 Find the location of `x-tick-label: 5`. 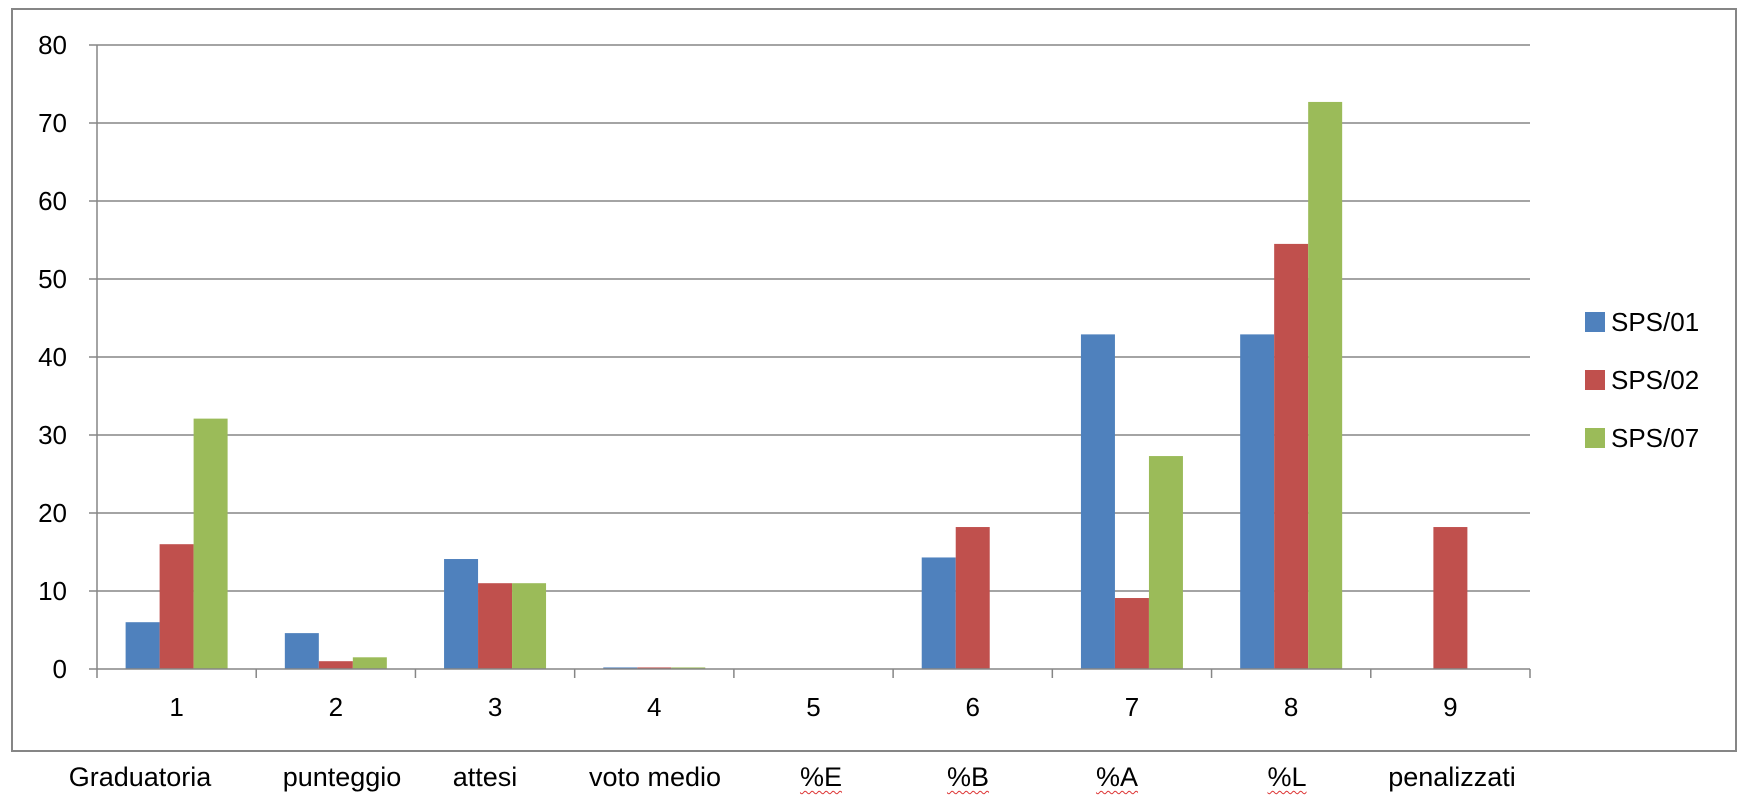

x-tick-label: 5 is located at coordinates (813, 707).